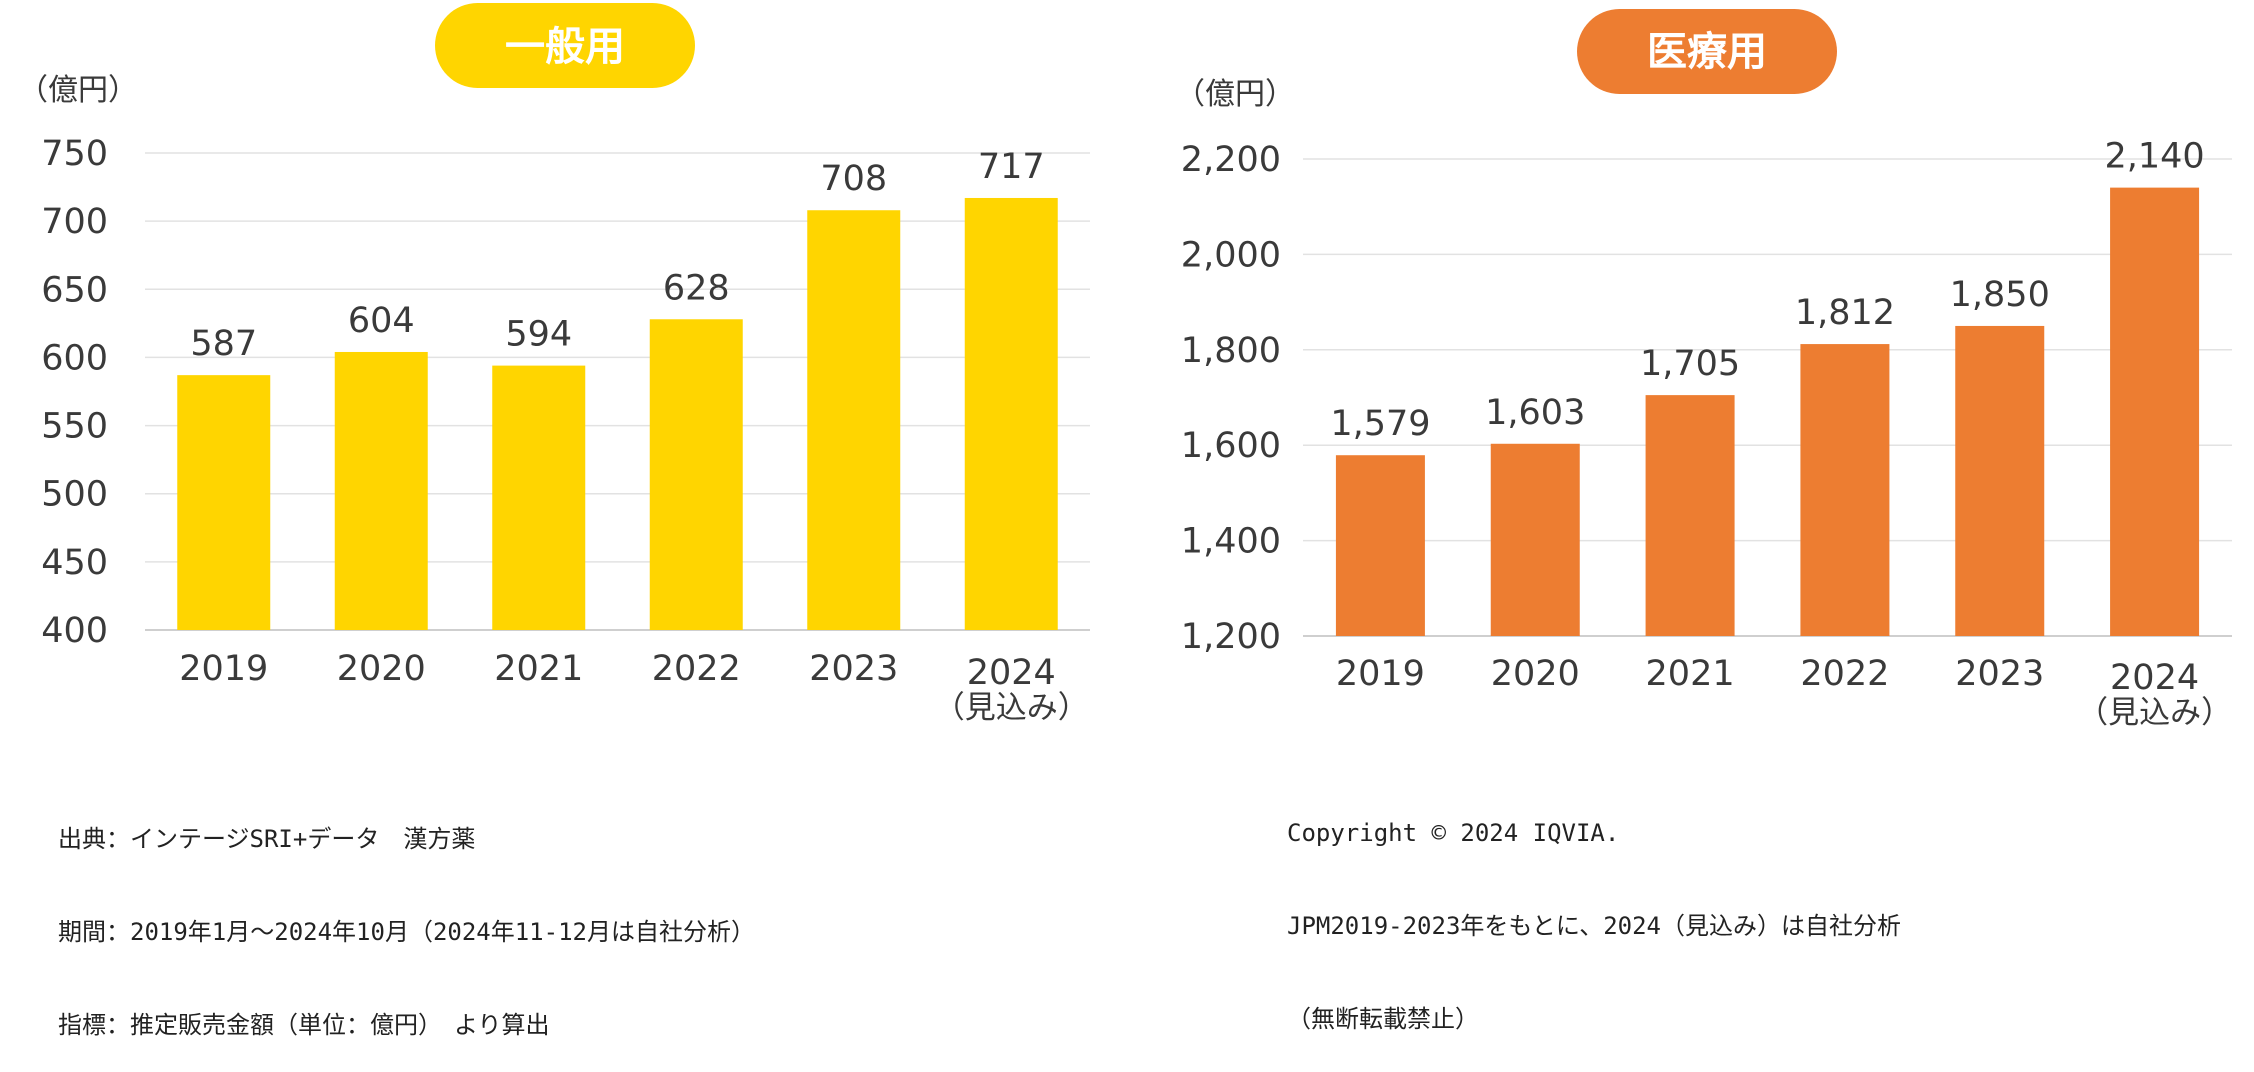  Describe the element at coordinates (1011, 167) in the screenshot. I see `data-label: 717` at that location.